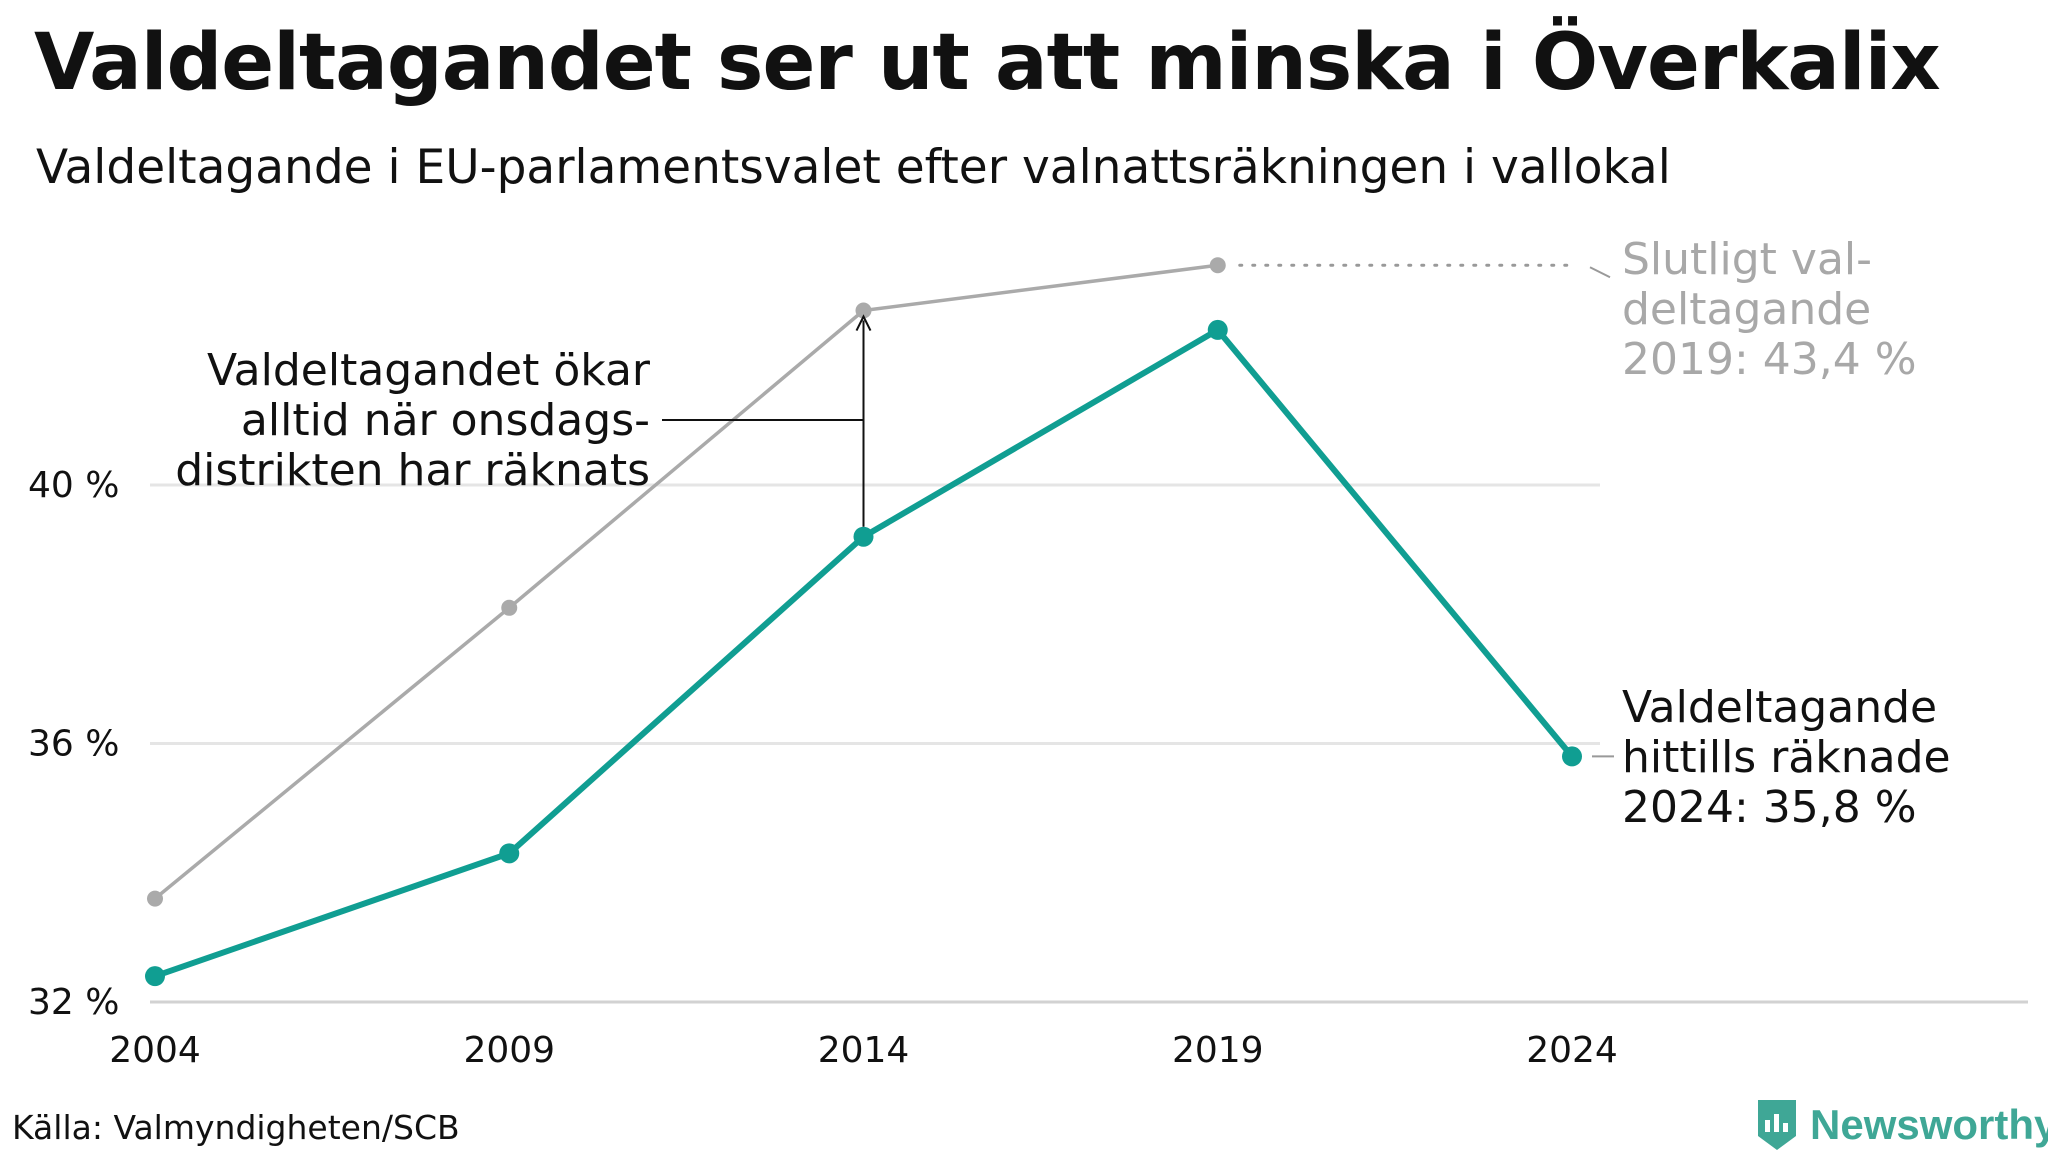 Image resolution: width=2048 pixels, height=1152 pixels. Describe the element at coordinates (155, 1050) in the screenshot. I see `x-tick-label: 2004` at that location.